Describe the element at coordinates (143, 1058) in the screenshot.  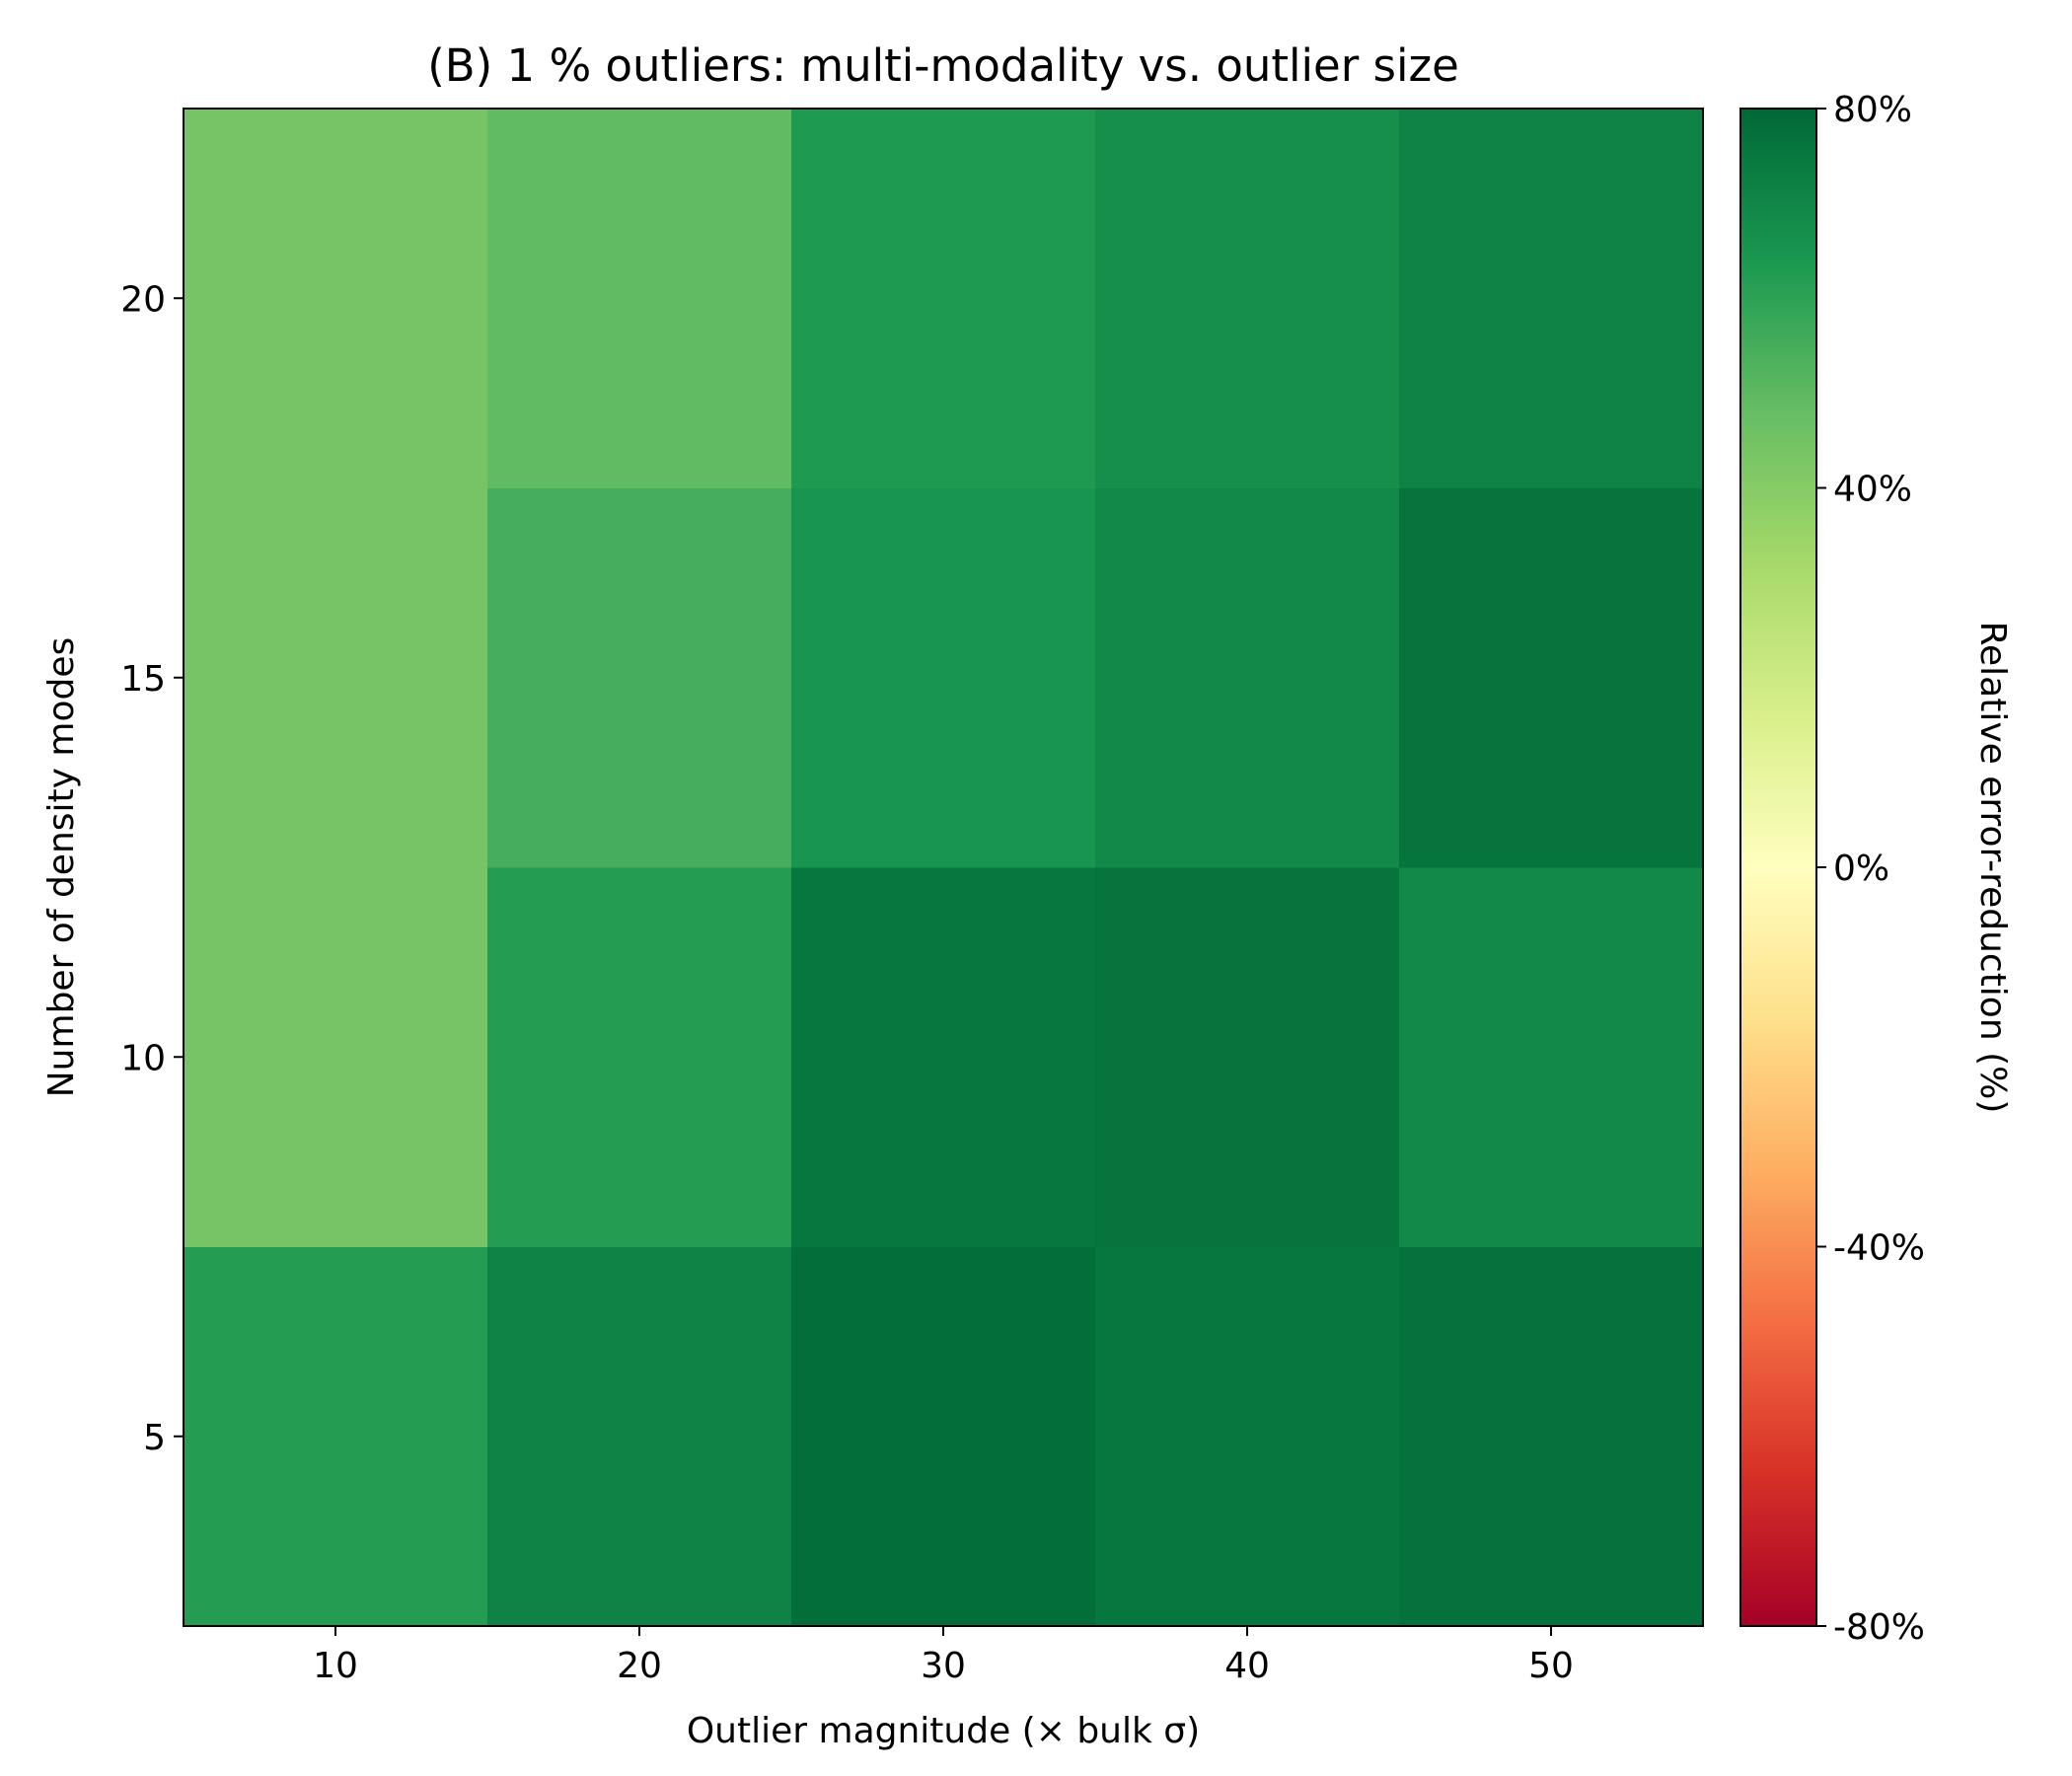
I see `y-tick-label: 10` at that location.